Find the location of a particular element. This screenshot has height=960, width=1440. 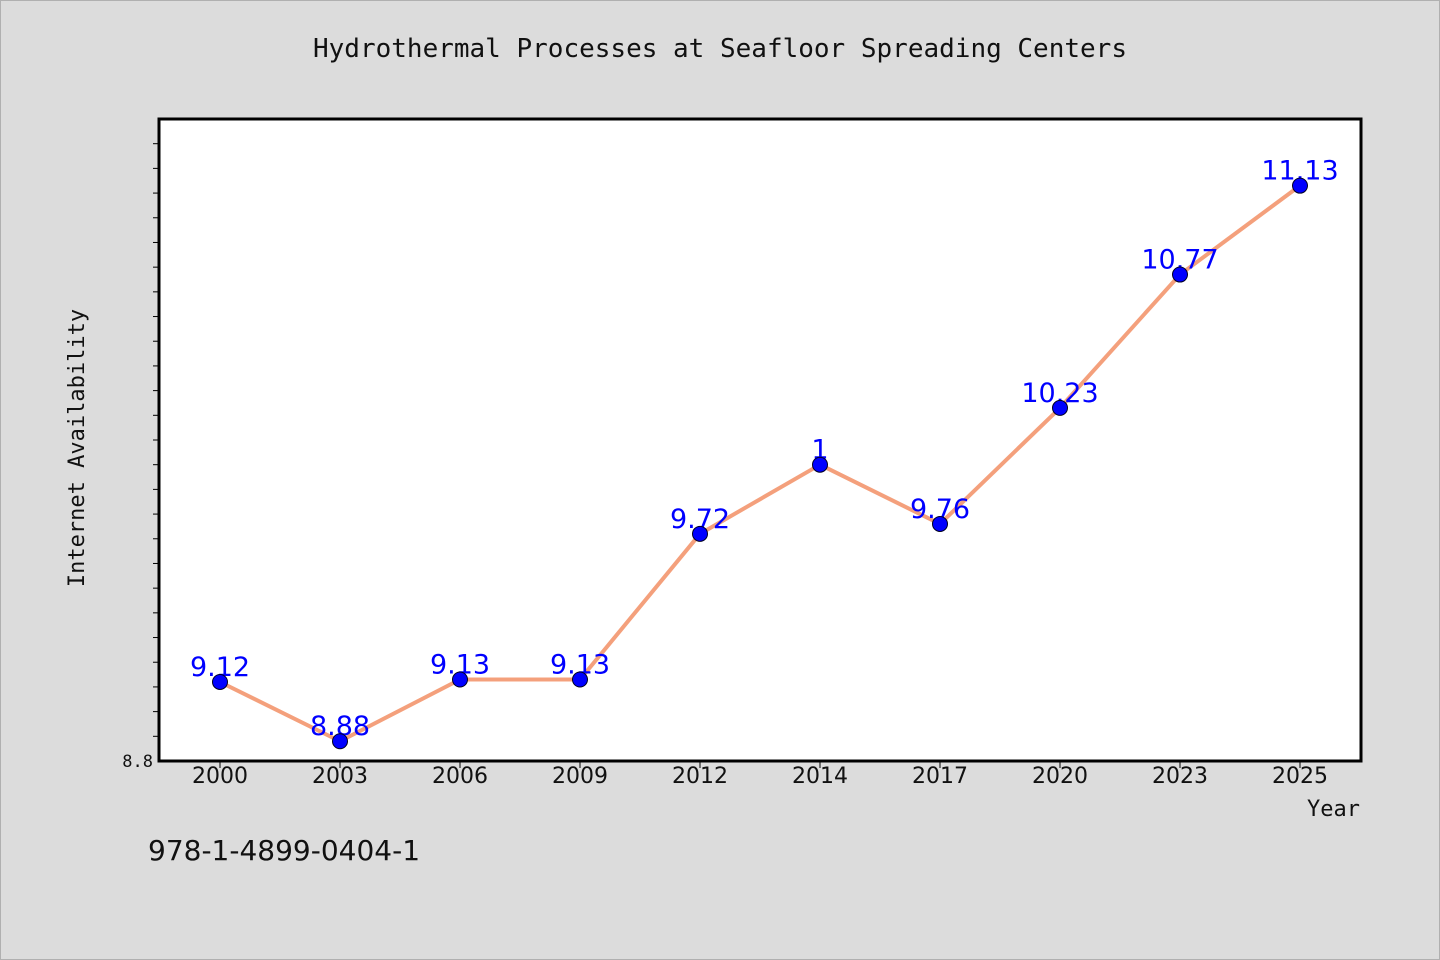

x-tick-label: 2017 is located at coordinates (940, 776).